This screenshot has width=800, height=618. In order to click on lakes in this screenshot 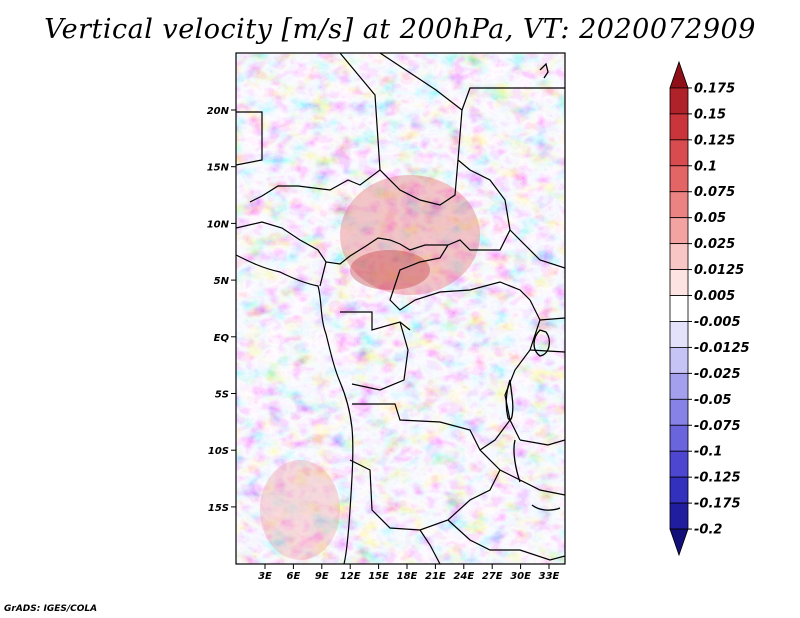, I will do `click(533, 286)`.